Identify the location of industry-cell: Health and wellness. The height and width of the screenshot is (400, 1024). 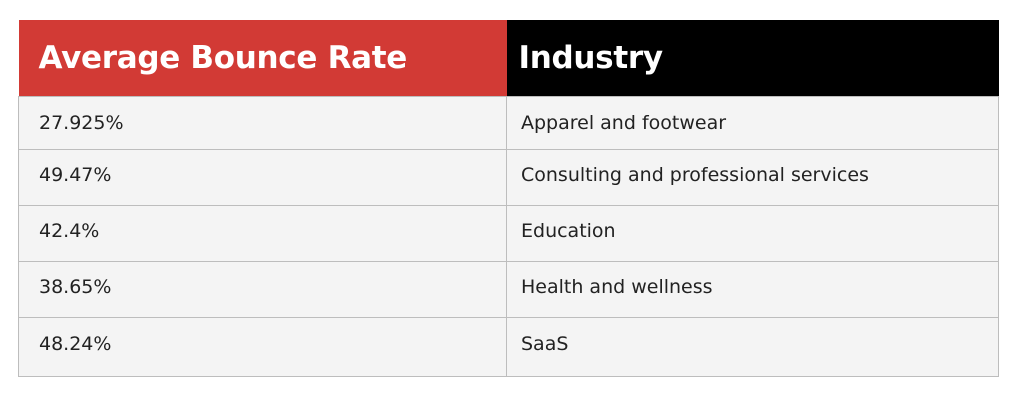
(752, 289).